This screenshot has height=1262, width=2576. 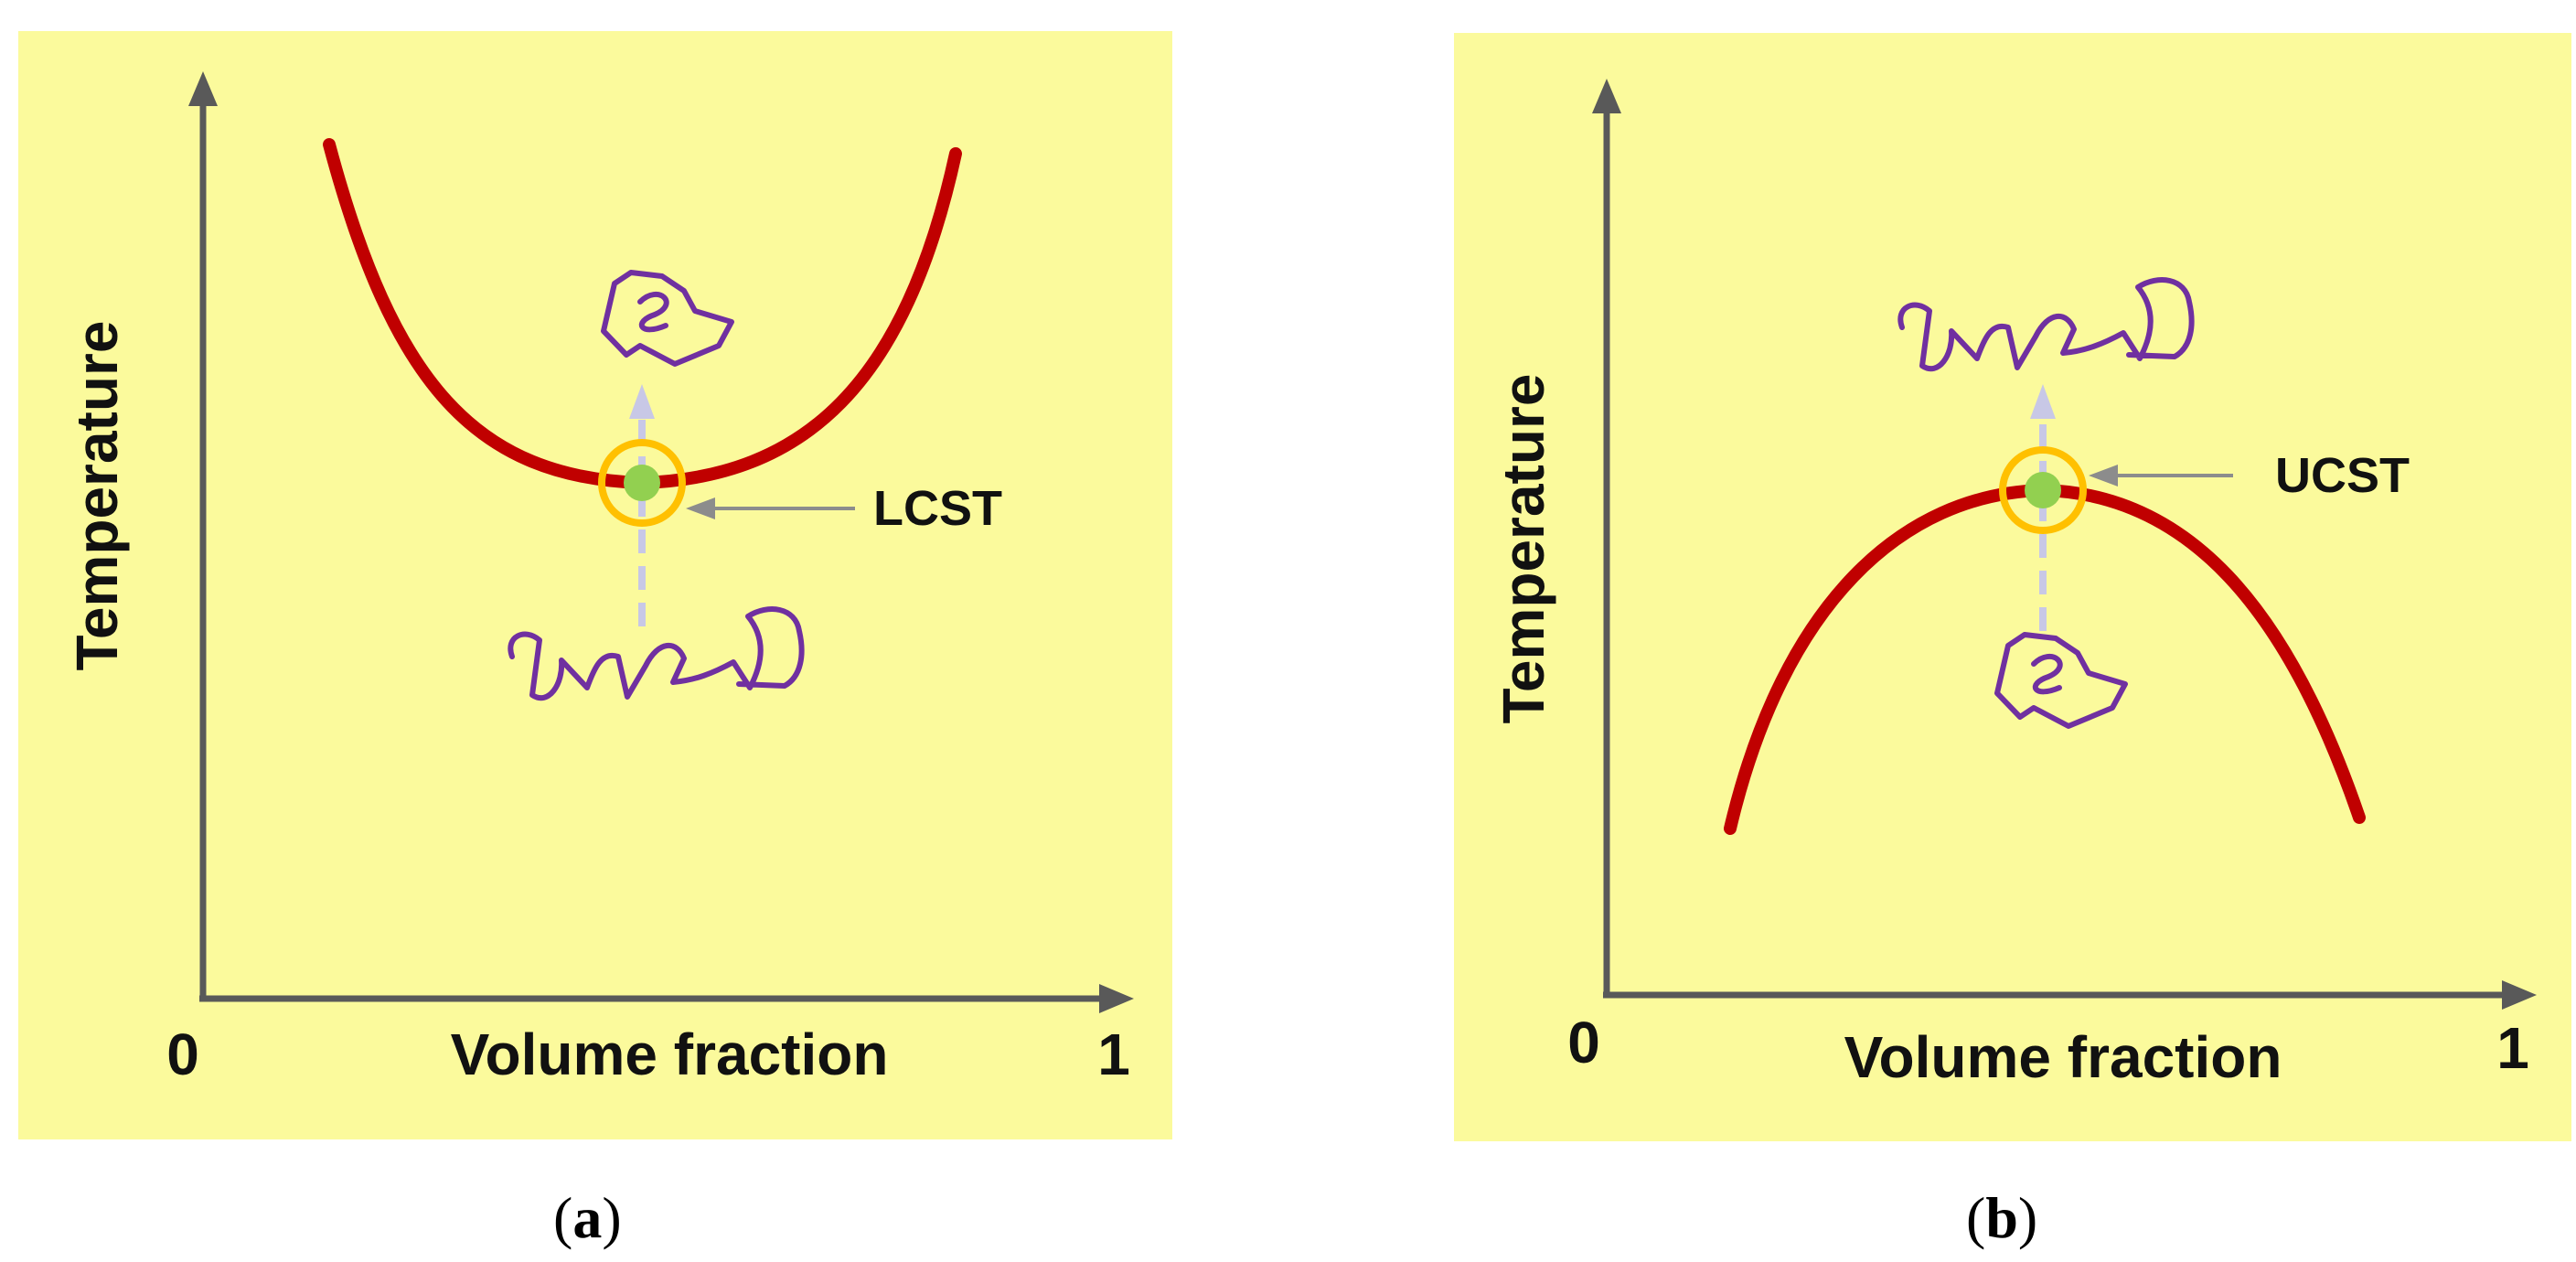 What do you see at coordinates (2063, 1057) in the screenshot?
I see `panel-b-x-axis-label: Volume fraction` at bounding box center [2063, 1057].